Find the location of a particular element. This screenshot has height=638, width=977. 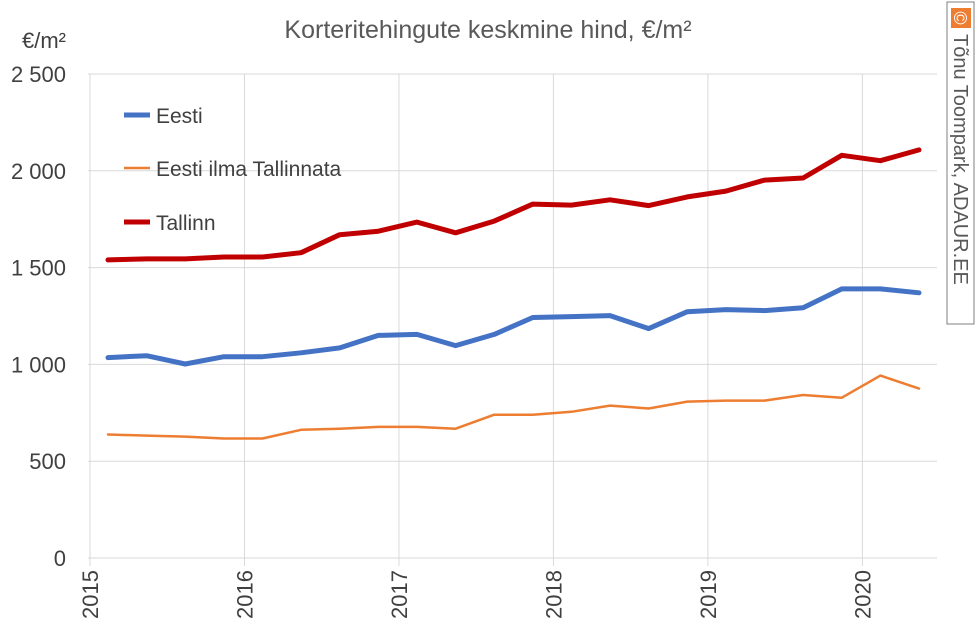

y-tick-label: 0 is located at coordinates (60, 558).